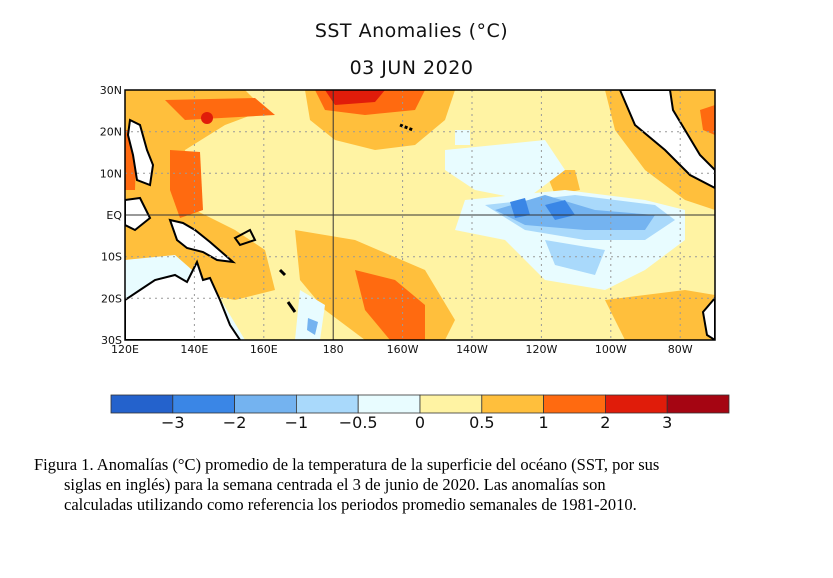  I want to click on colorbar-label: 0, so click(420, 422).